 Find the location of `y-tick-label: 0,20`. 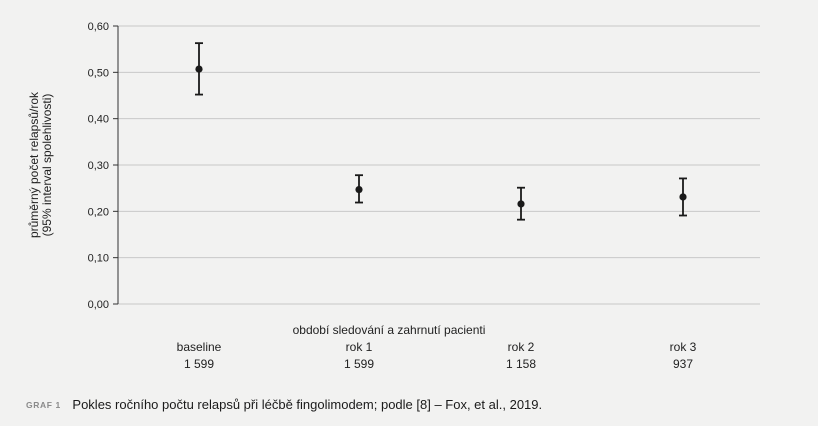

y-tick-label: 0,20 is located at coordinates (98, 212).